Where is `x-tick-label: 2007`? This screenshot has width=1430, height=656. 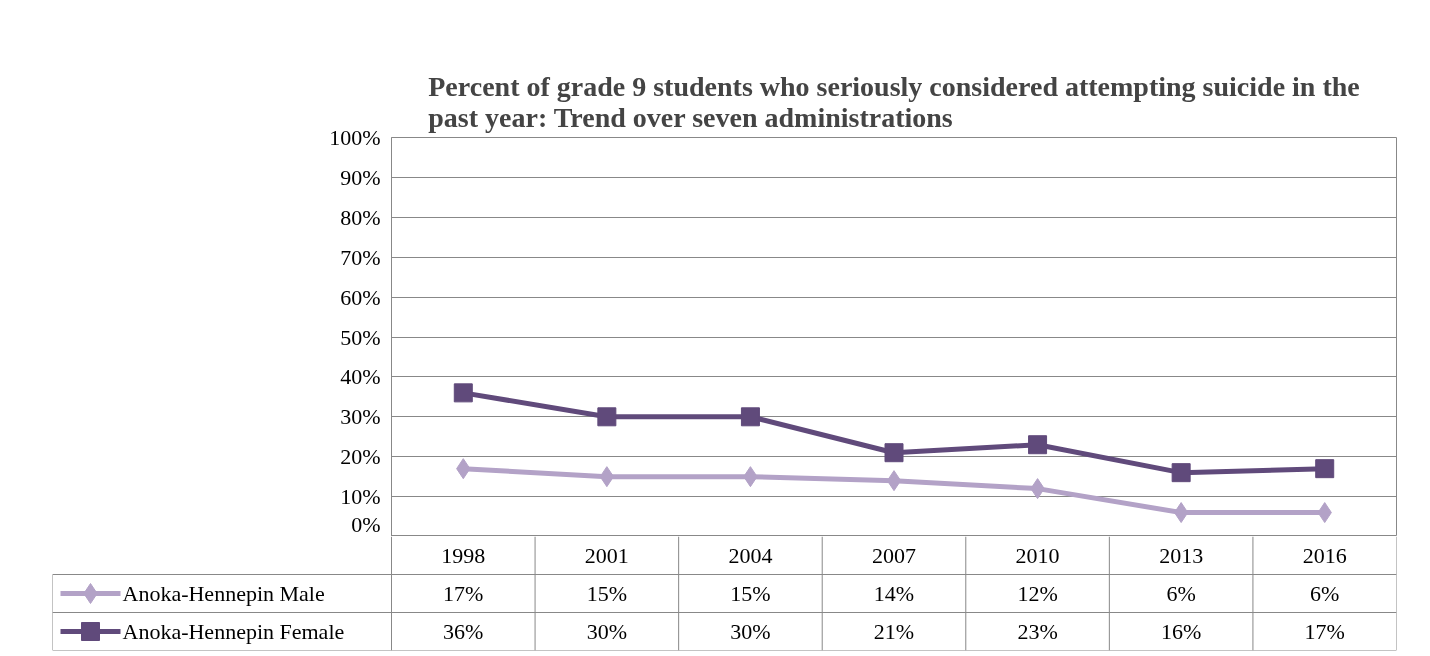
x-tick-label: 2007 is located at coordinates (894, 555).